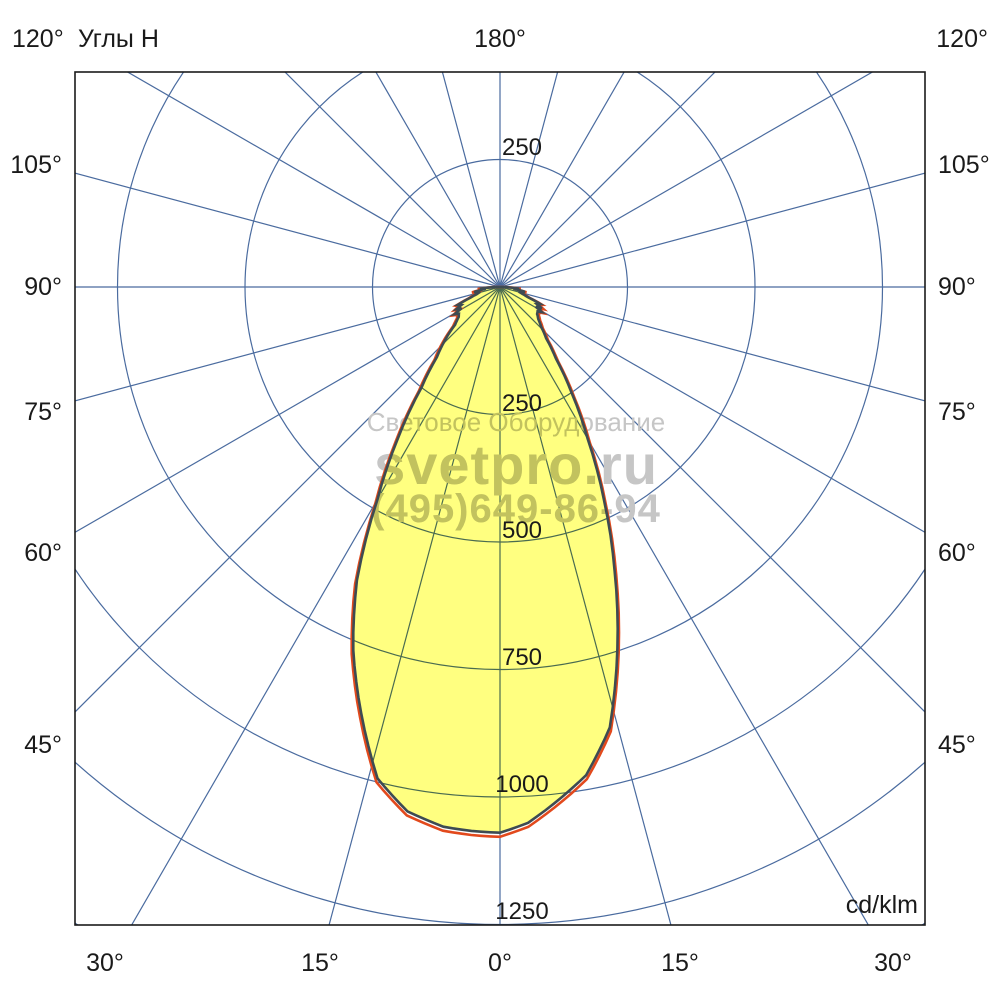 The image size is (1000, 1000). I want to click on right-angle-label-105: 105°, so click(964, 165).